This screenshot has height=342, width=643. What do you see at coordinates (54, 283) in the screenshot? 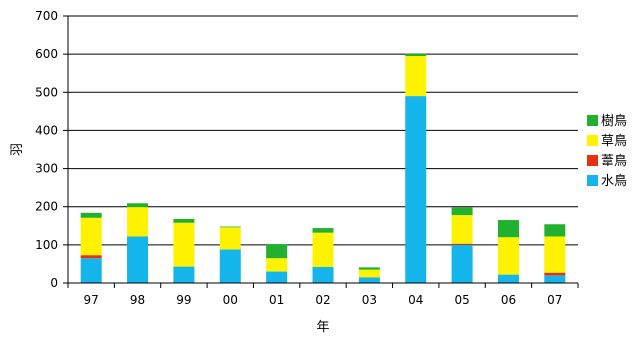
I see `y-tick-label: 0` at bounding box center [54, 283].